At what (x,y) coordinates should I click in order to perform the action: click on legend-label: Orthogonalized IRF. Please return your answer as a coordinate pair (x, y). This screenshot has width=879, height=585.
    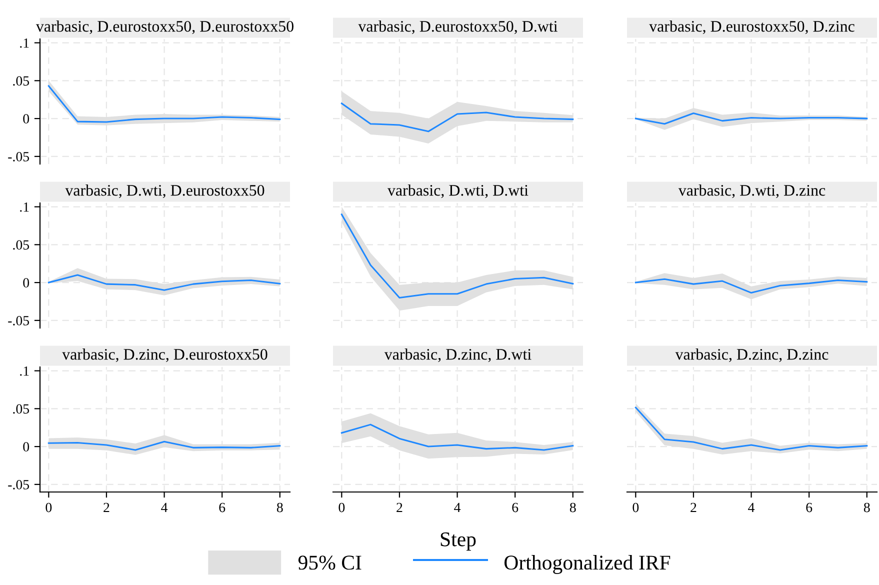
    Looking at the image, I should click on (587, 564).